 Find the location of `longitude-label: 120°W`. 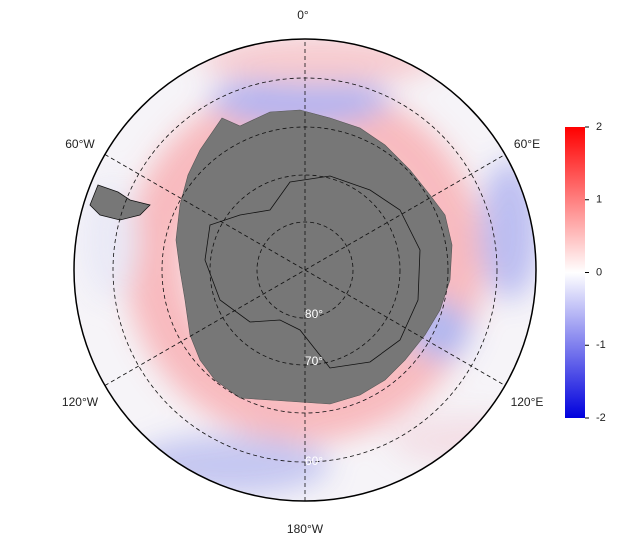

longitude-label: 120°W is located at coordinates (80, 402).